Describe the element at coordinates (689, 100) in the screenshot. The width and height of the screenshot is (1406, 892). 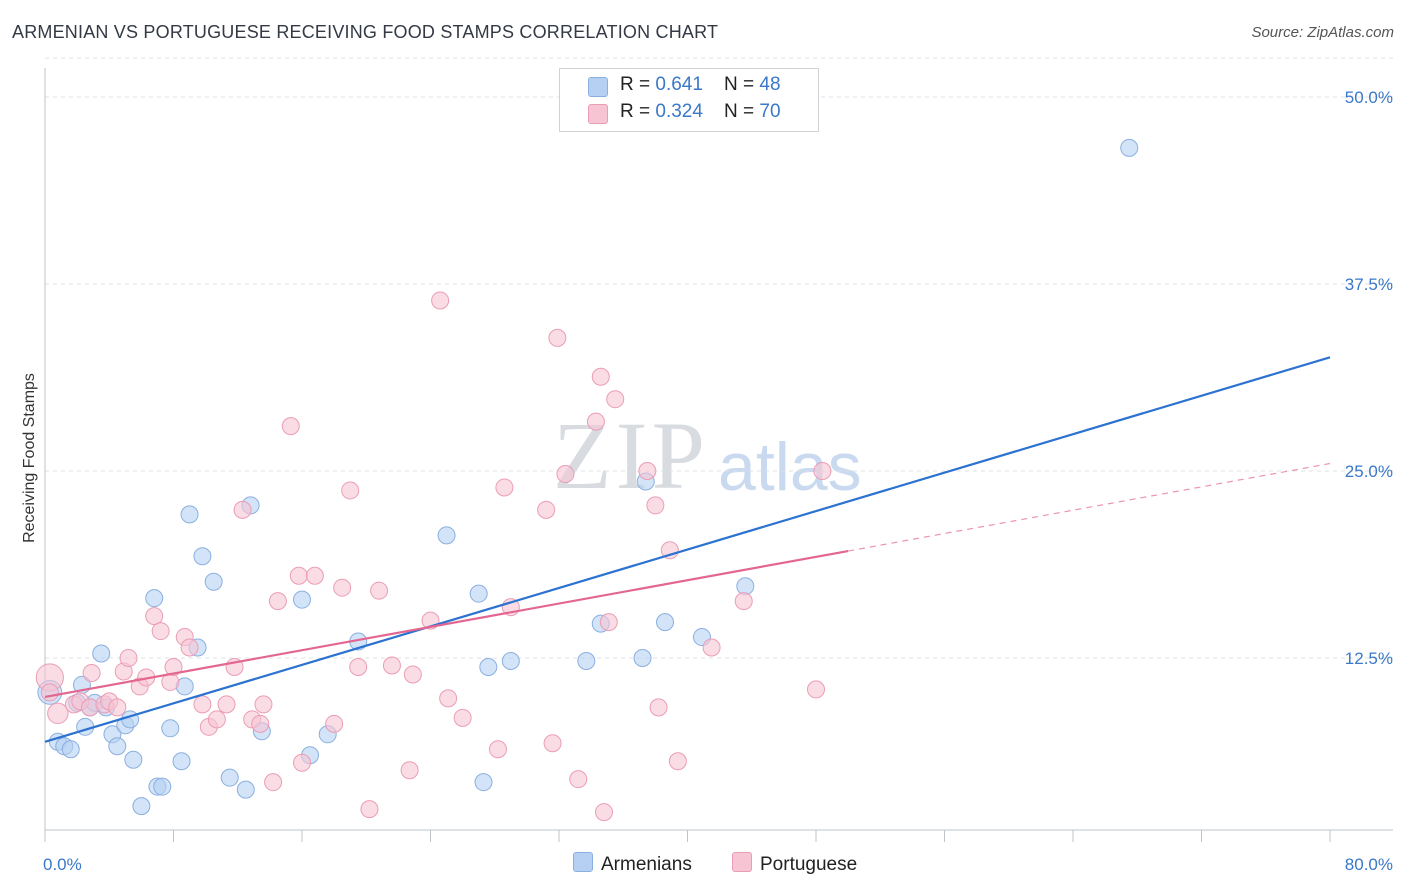
I see `correlation-legend: R = 0.641 N = 48 R = 0.324 N = 70` at that location.